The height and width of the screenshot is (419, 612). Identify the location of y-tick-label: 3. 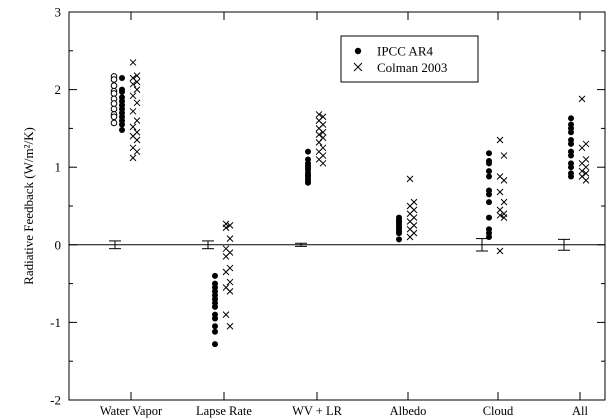
(58, 12).